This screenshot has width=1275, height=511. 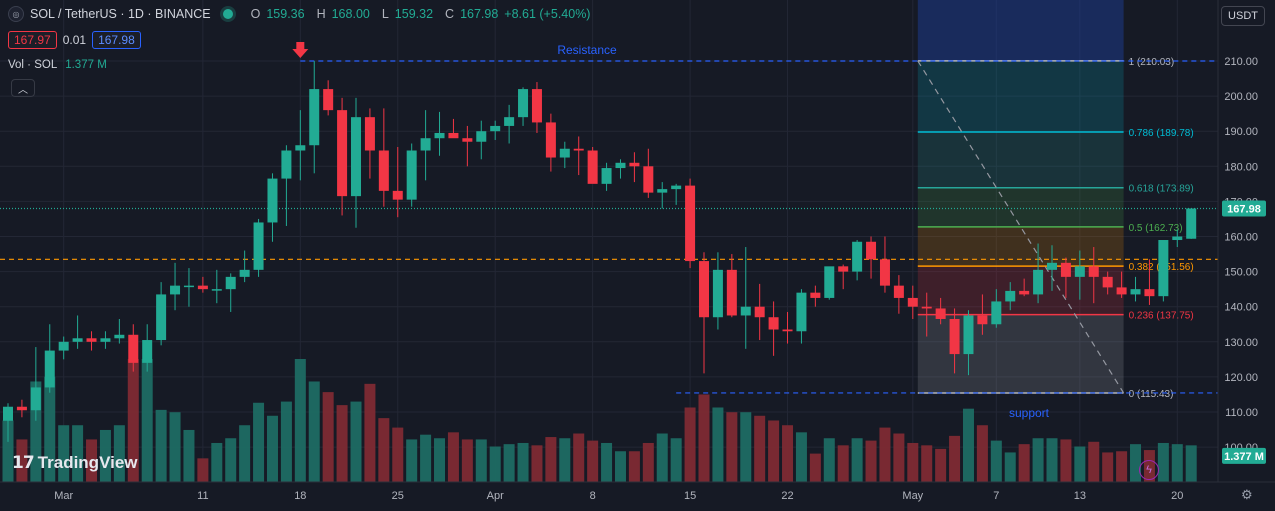 I want to click on time-tick-label: 22, so click(x=787, y=496).